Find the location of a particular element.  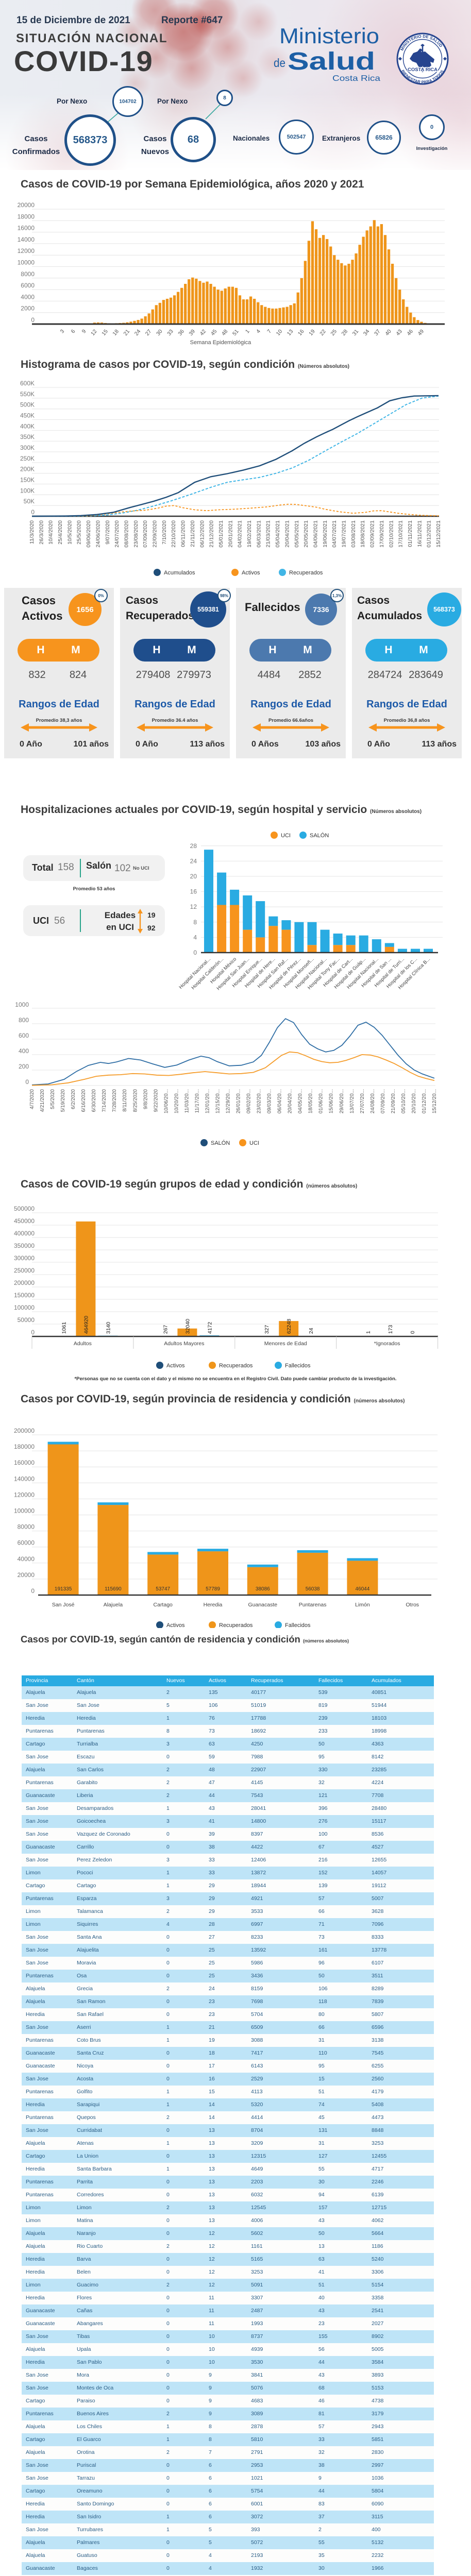

svg-text: 200000 is located at coordinates (24, 1282).